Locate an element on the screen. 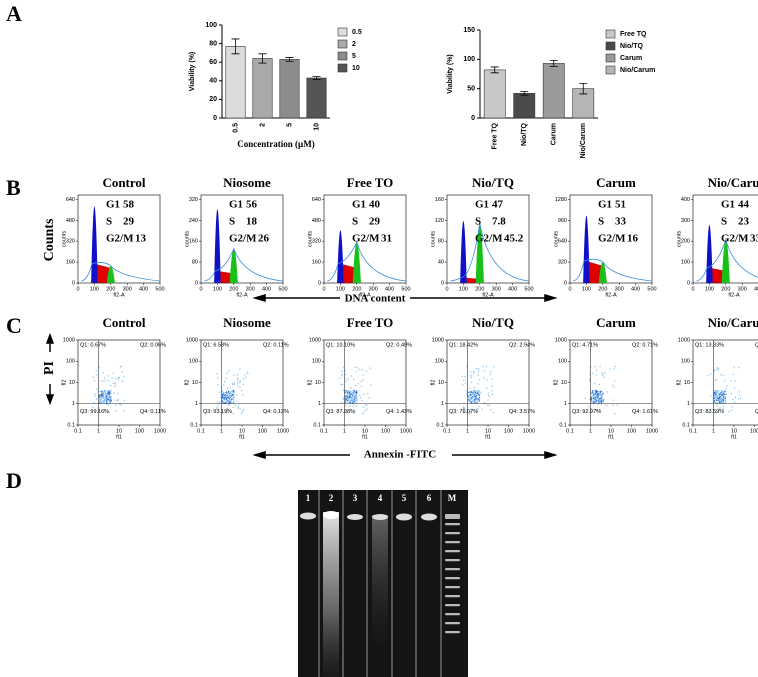 Image resolution: width=758 pixels, height=677 pixels. plot-frame is located at coordinates (488, 239).